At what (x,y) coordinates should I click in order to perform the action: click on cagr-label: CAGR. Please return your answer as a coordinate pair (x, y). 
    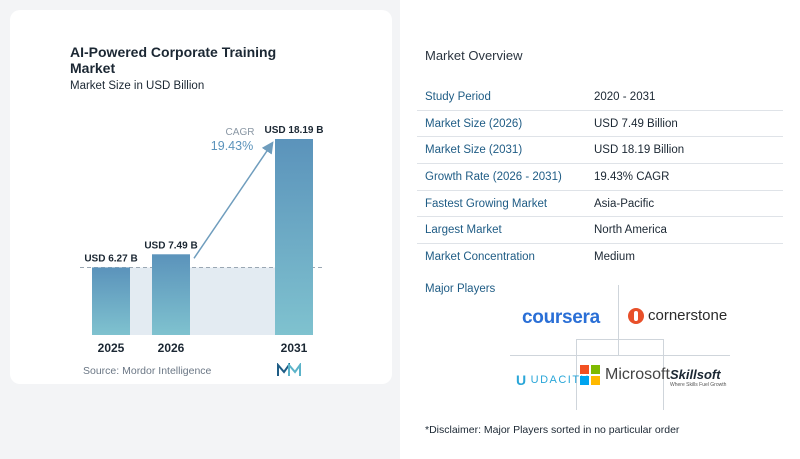
    Looking at the image, I should click on (240, 132).